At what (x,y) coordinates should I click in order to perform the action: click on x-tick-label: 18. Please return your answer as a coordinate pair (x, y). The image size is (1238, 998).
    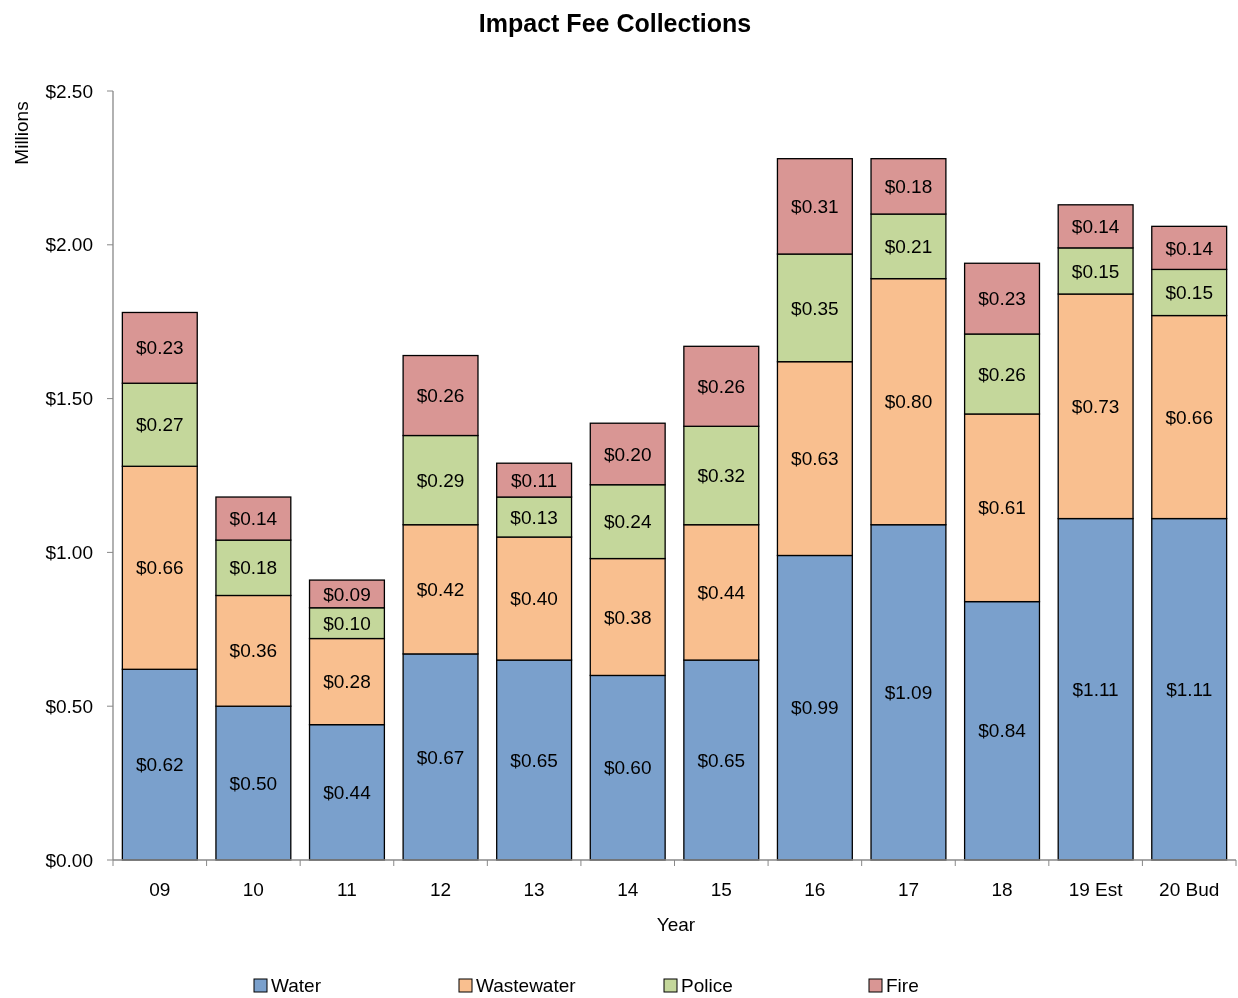
    Looking at the image, I should click on (1002, 889).